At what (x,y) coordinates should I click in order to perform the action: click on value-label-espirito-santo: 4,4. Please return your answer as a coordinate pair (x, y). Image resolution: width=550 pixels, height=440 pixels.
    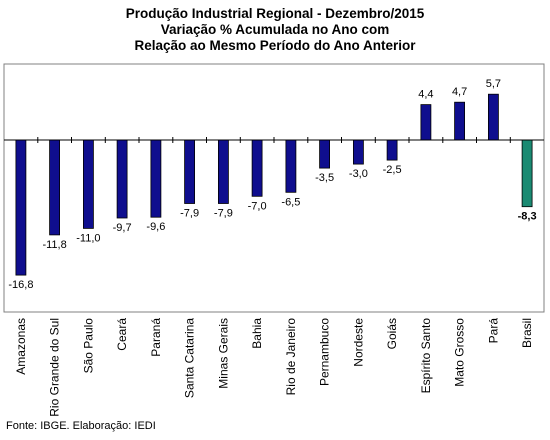
    Looking at the image, I should click on (425, 95).